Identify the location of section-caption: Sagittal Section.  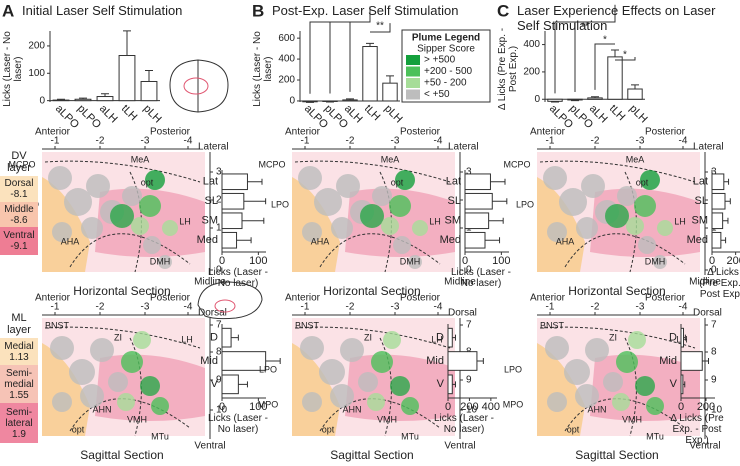
(121, 455).